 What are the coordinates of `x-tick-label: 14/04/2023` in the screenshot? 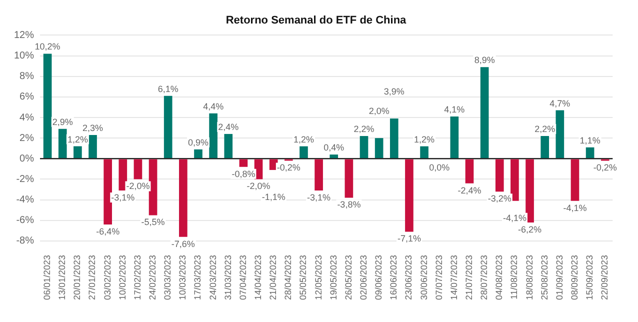 It's located at (258, 277).